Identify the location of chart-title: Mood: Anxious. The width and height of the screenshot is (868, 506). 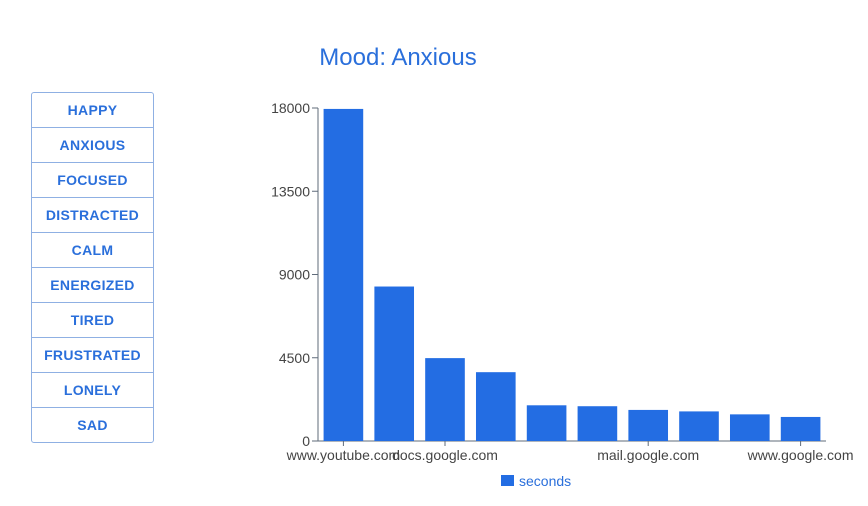
(398, 58).